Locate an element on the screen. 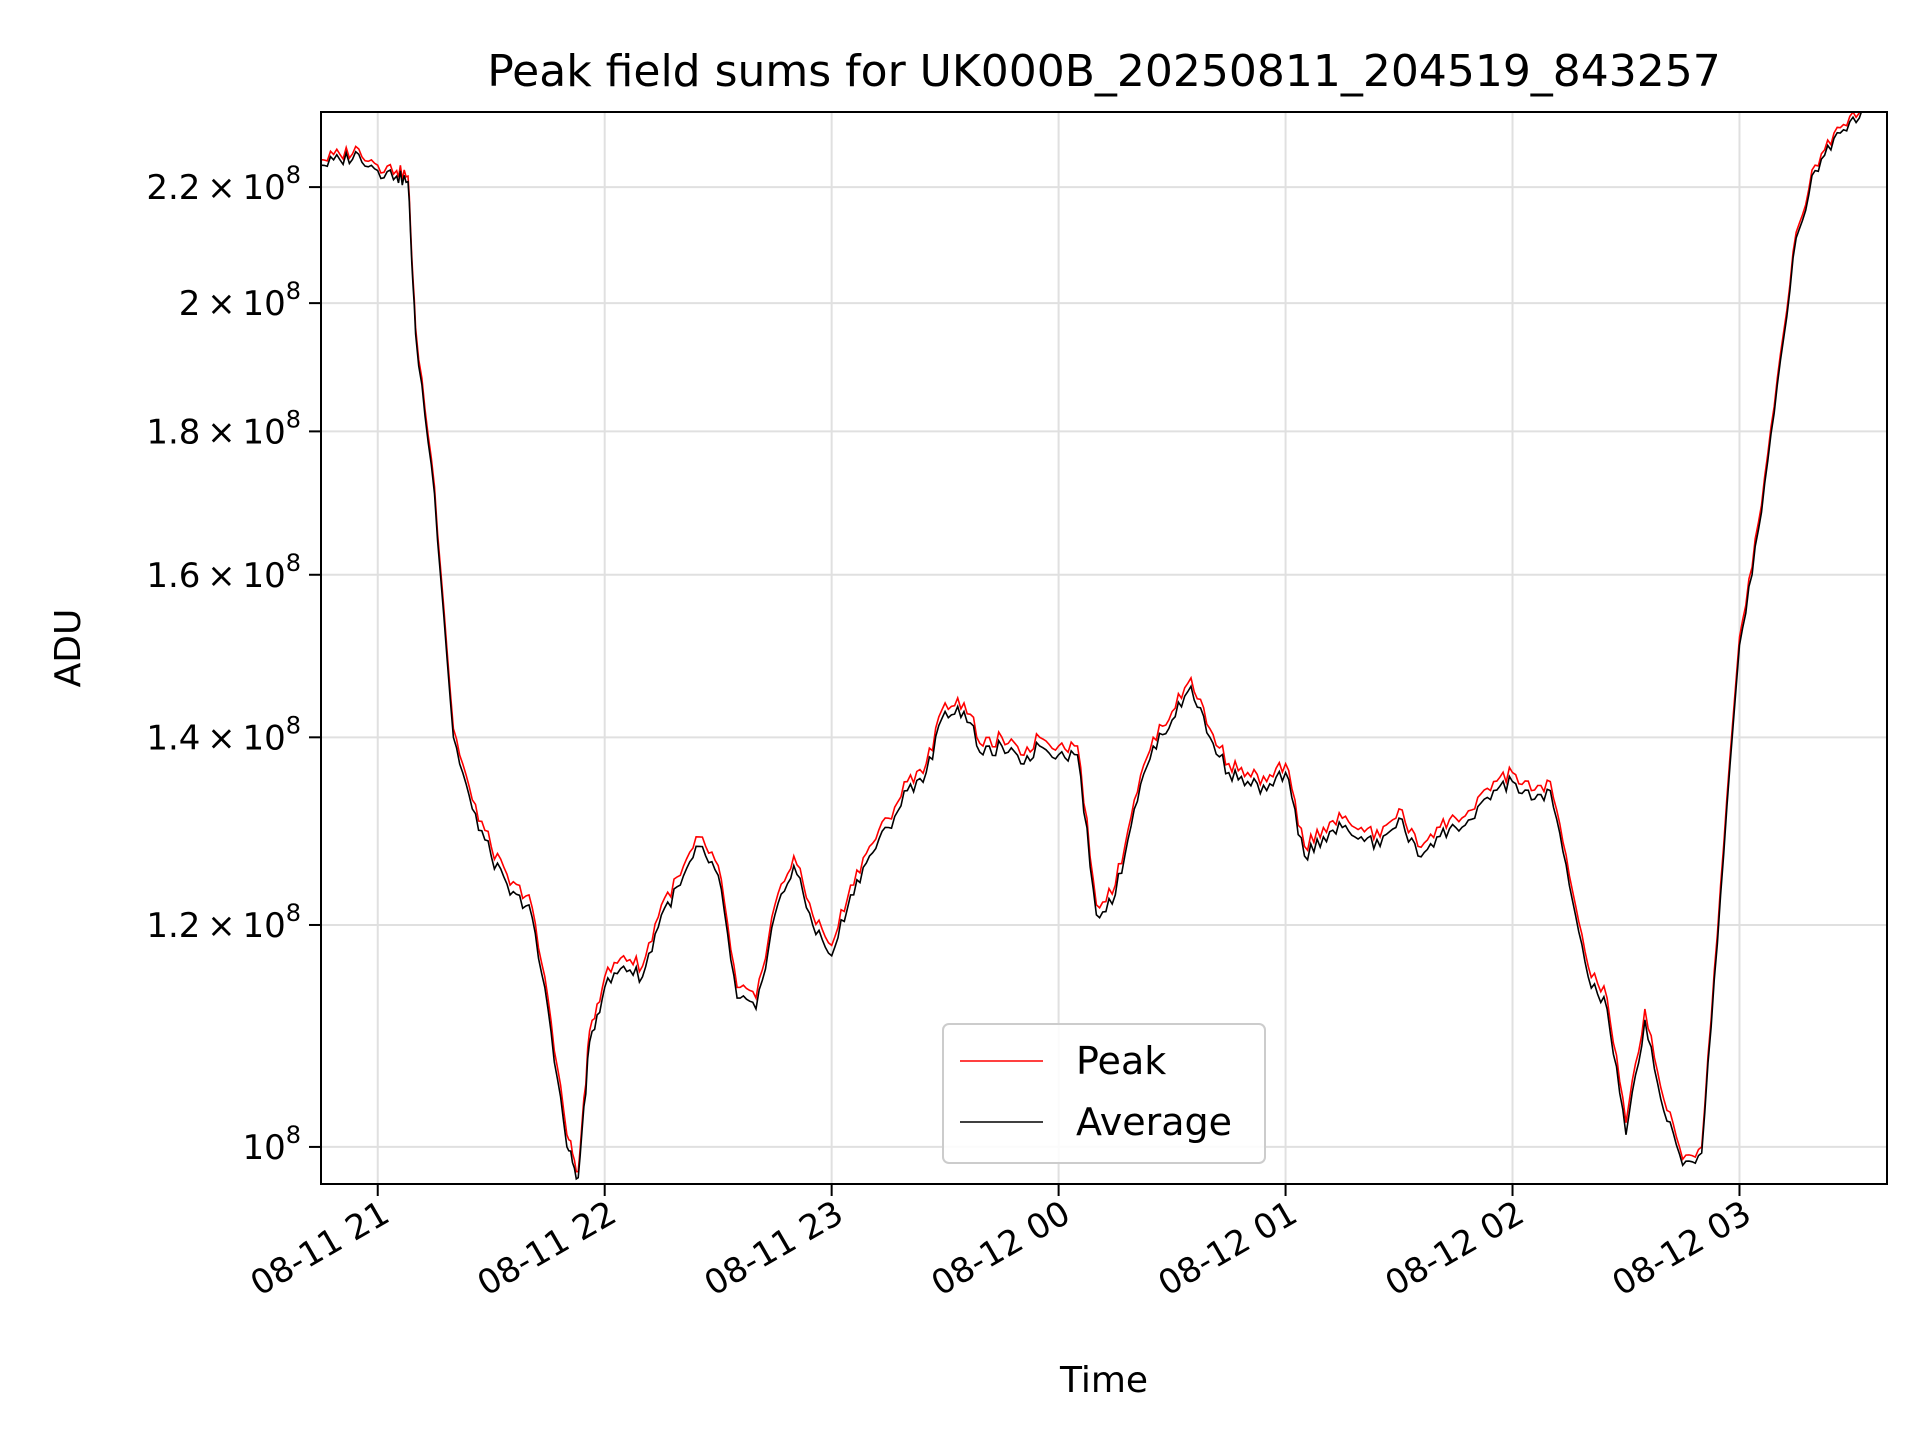 The height and width of the screenshot is (1440, 1920). y-tick-label: 2 × 10⁸ is located at coordinates (240, 300).